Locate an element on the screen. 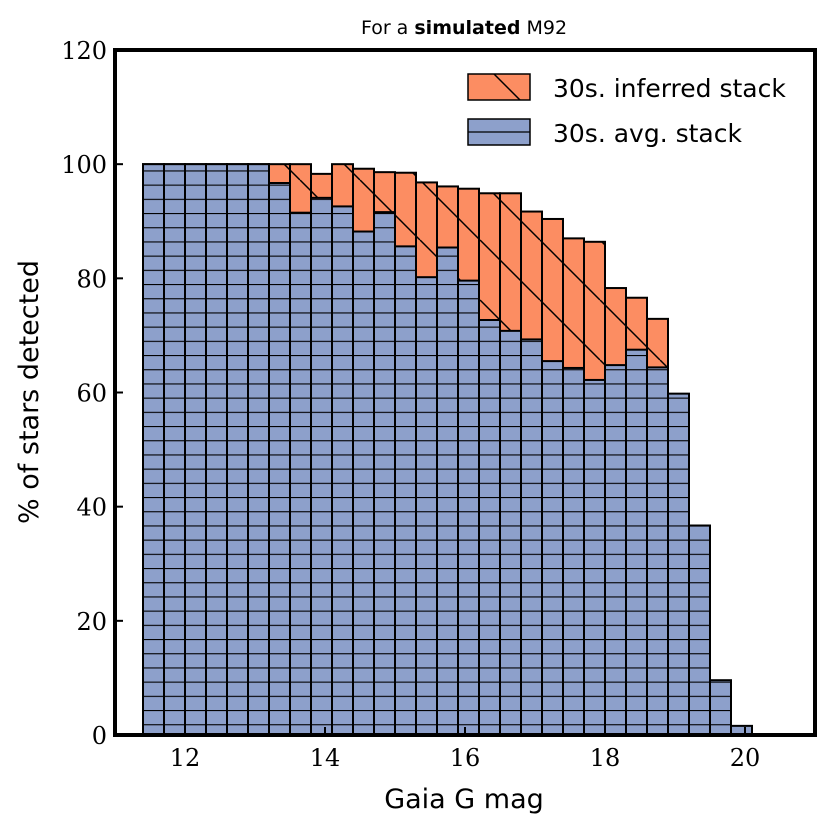  y-tick-label-2: 40 is located at coordinates (91, 508).